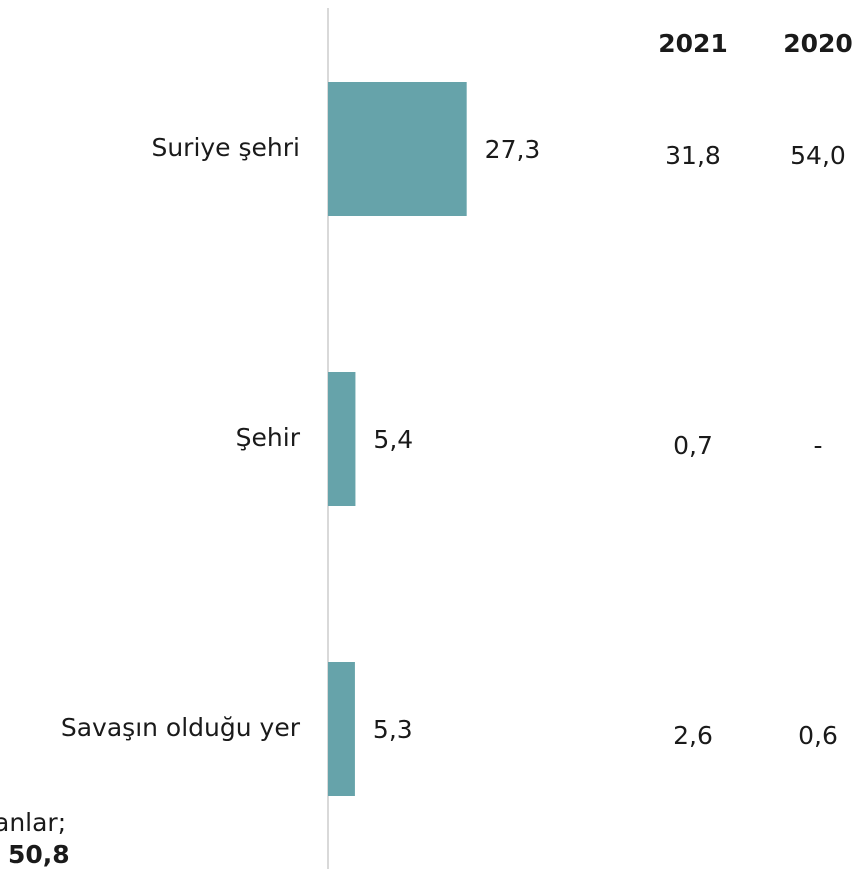 The height and width of the screenshot is (869, 861). Describe the element at coordinates (693, 445) in the screenshot. I see `comparison-value-2021: 0,7` at that location.